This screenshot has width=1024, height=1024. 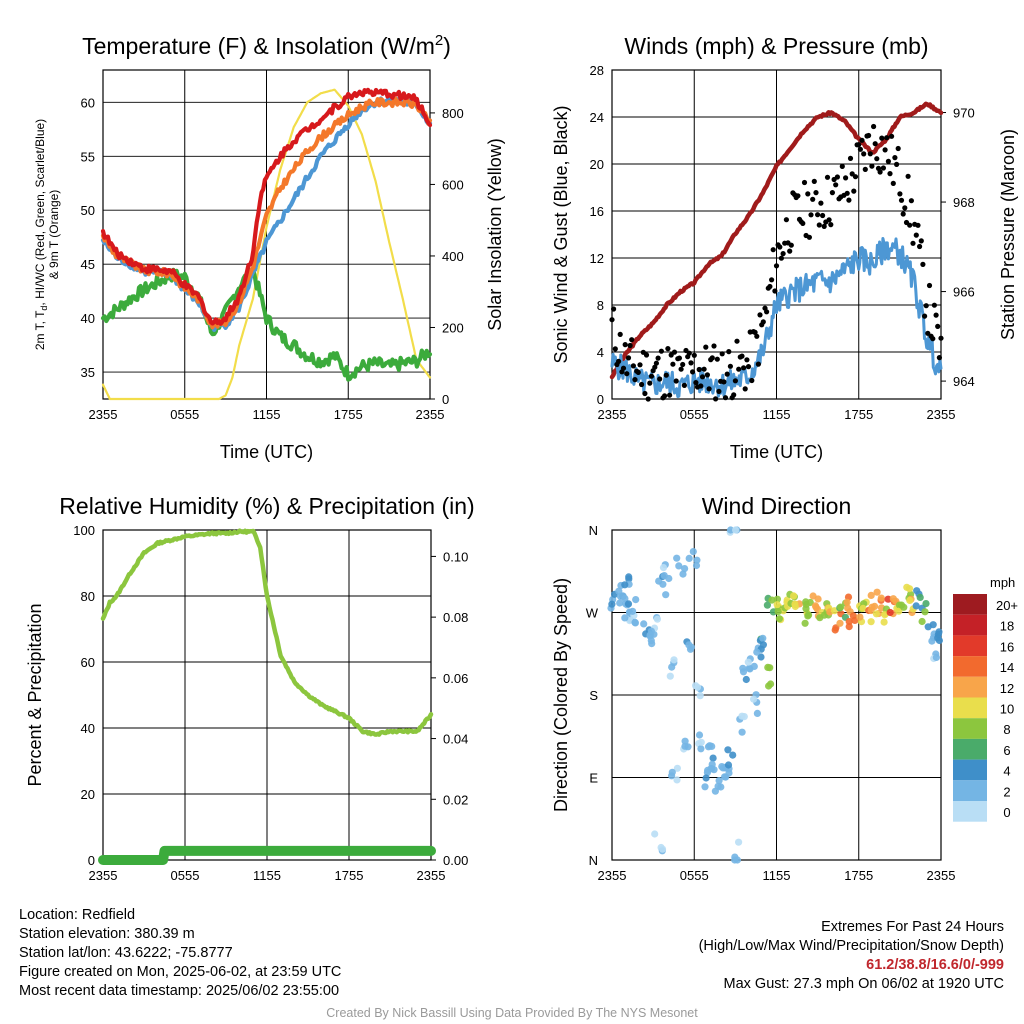 I want to click on y-tick-label: 60, so click(x=88, y=102).